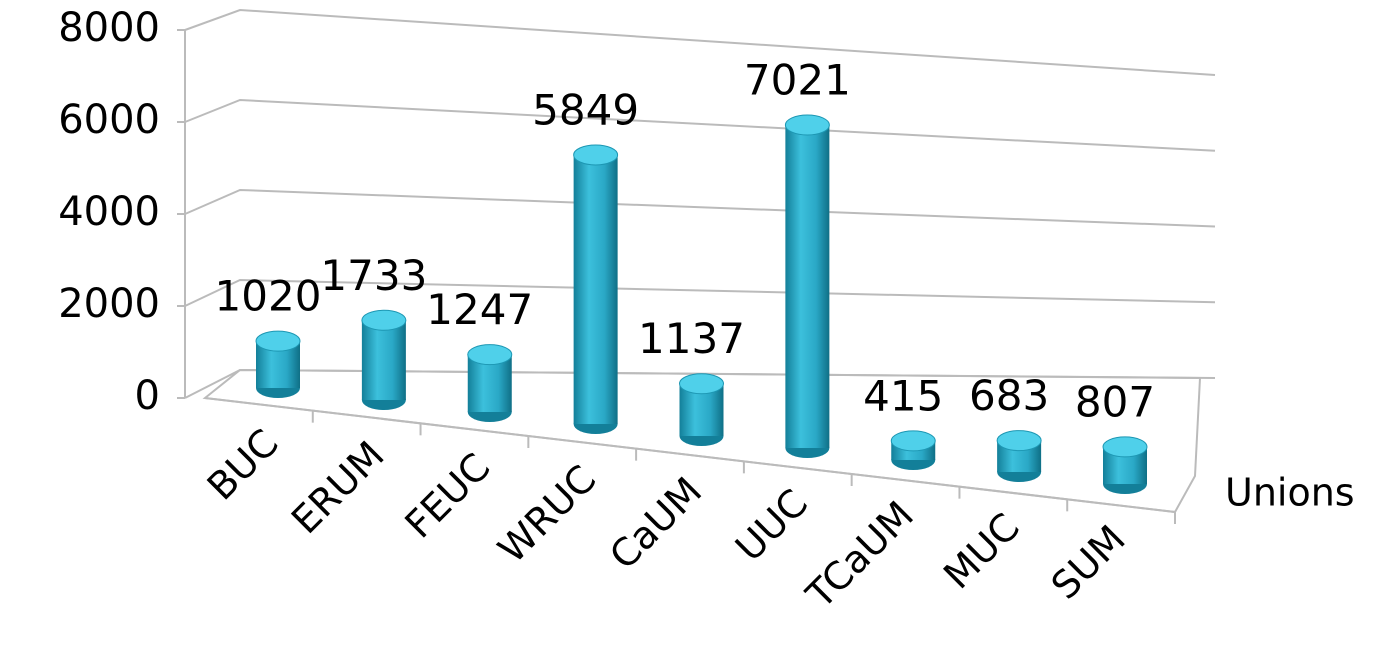 This screenshot has width=1389, height=658. I want to click on data-label: 415, so click(903, 395).